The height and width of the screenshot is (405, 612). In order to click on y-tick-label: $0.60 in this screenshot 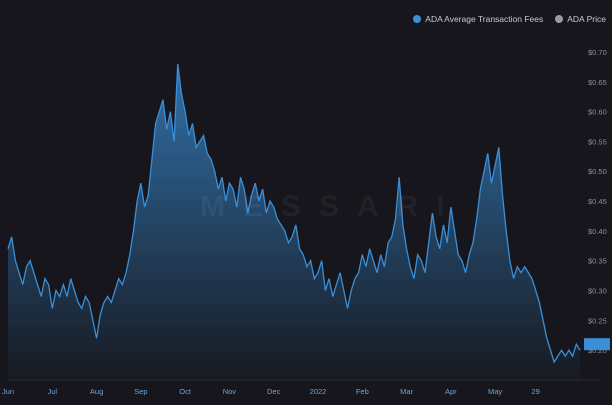, I will do `click(597, 112)`.